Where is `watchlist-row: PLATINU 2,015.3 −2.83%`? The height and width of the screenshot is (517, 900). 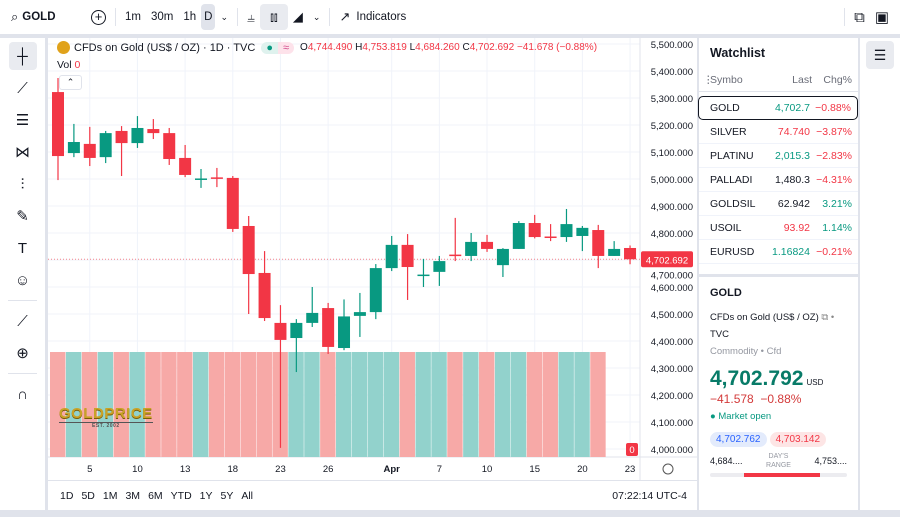
watchlist-row: PLATINU 2,015.3 −2.83% is located at coordinates (778, 156).